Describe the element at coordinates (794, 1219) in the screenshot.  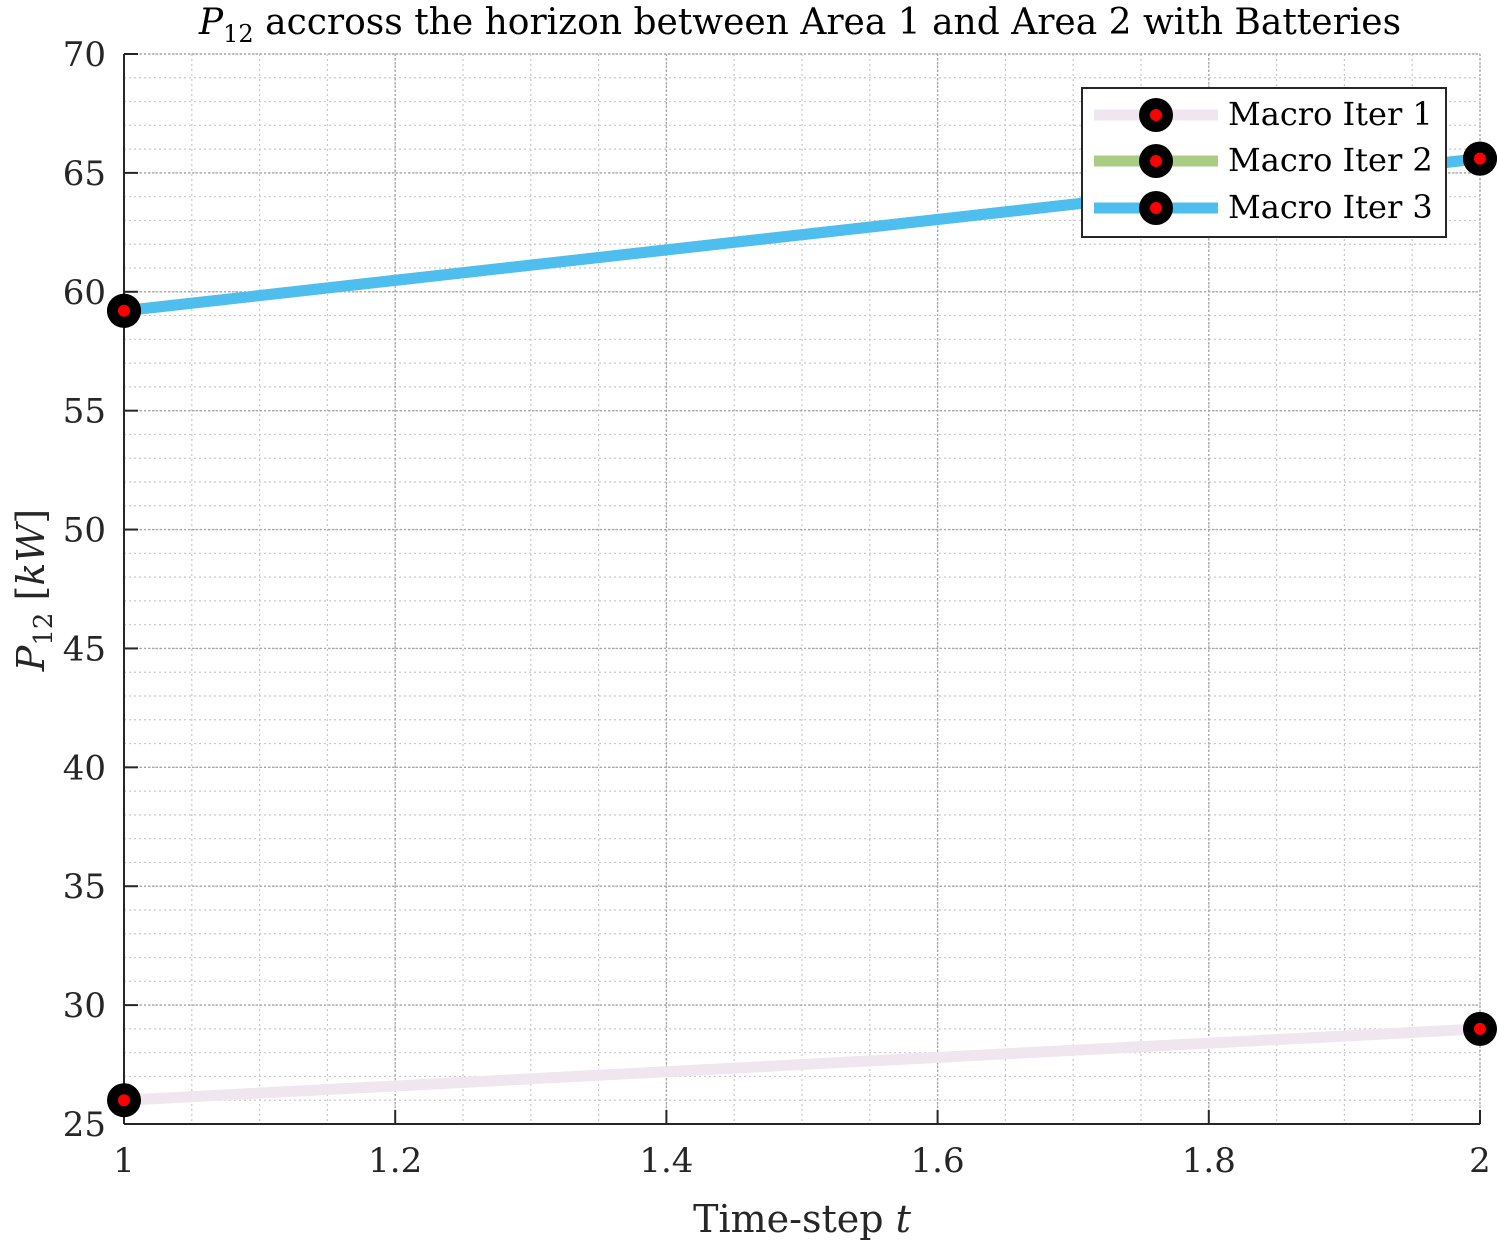
I see `x-axis-label-text: Time-step` at that location.